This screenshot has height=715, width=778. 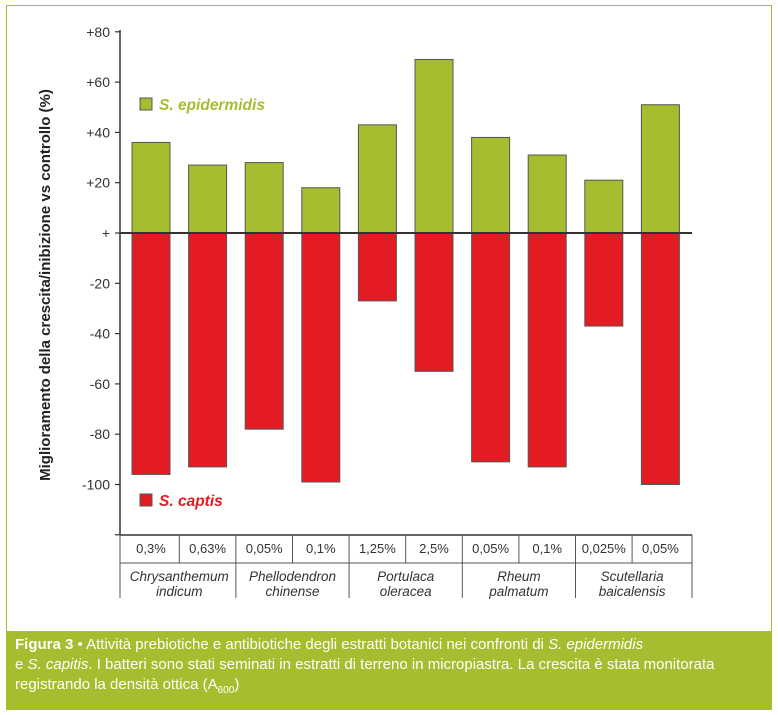 I want to click on legend-label: S. captis, so click(x=191, y=501).